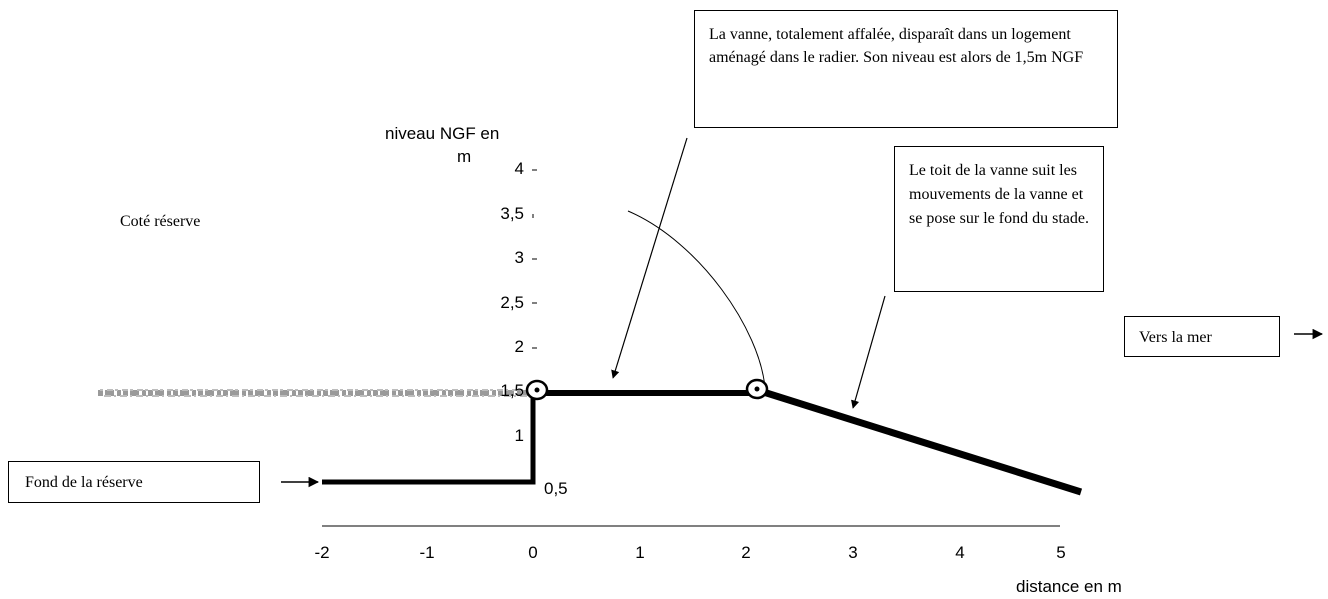 This screenshot has height=599, width=1328. I want to click on y-axis-title-line2: m, so click(464, 156).